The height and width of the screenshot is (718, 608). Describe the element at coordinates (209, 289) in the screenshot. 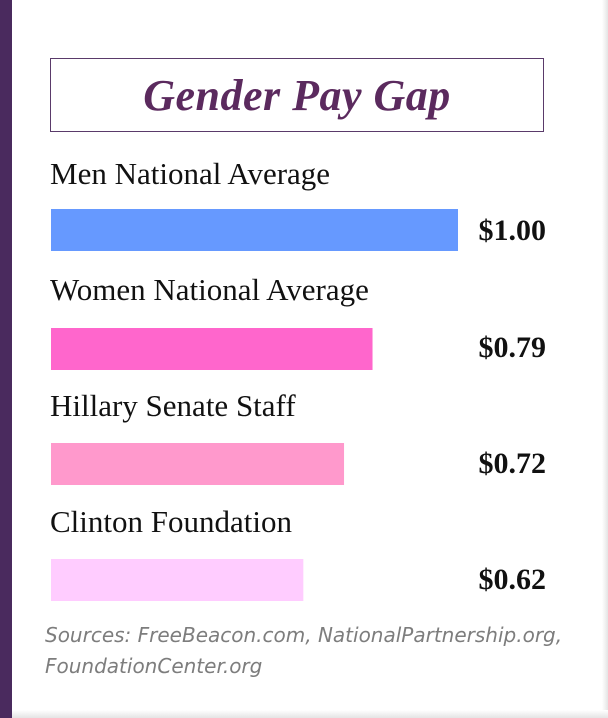

I see `bar-label-women: Women National Average` at that location.